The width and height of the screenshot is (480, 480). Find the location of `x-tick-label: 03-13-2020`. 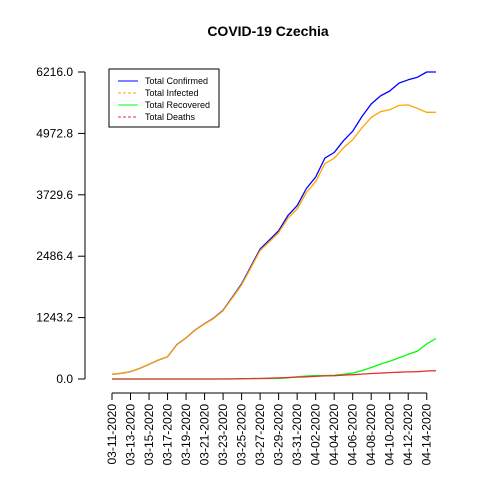

x-tick-label: 03-13-2020 is located at coordinates (131, 435).